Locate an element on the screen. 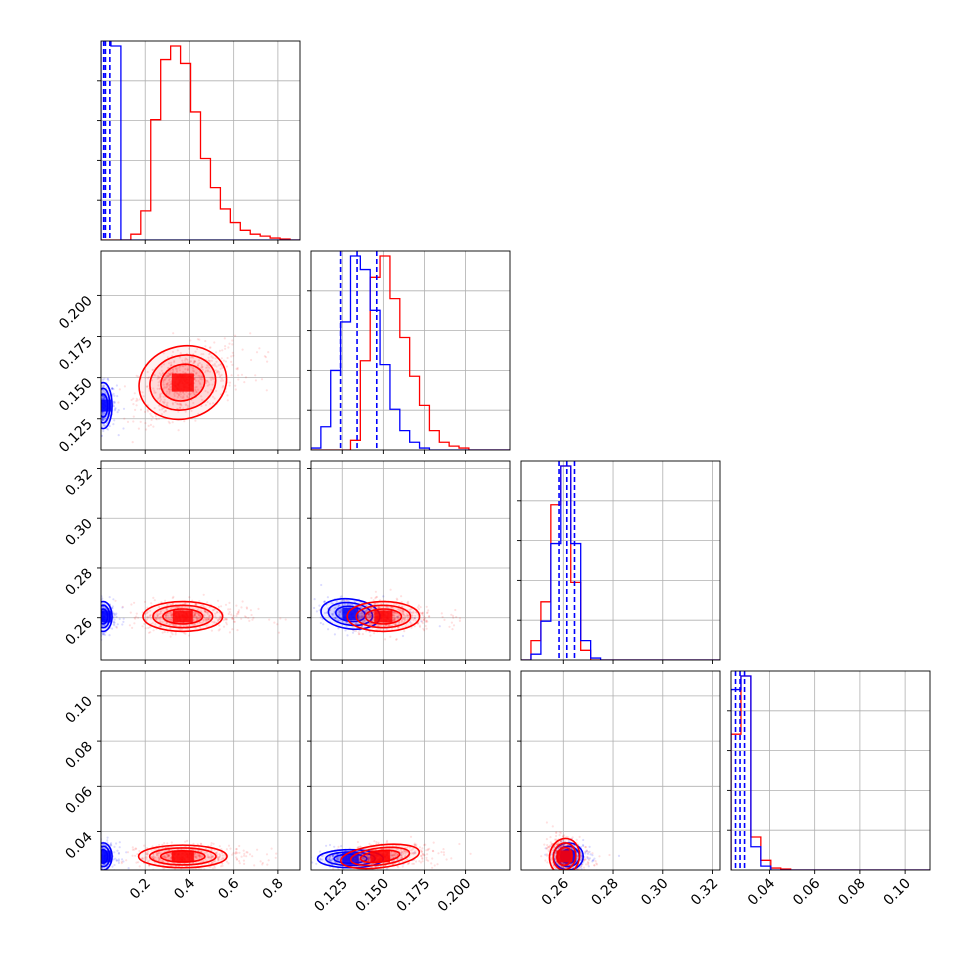  y-tick-label: 0.200 is located at coordinates (76, 313).